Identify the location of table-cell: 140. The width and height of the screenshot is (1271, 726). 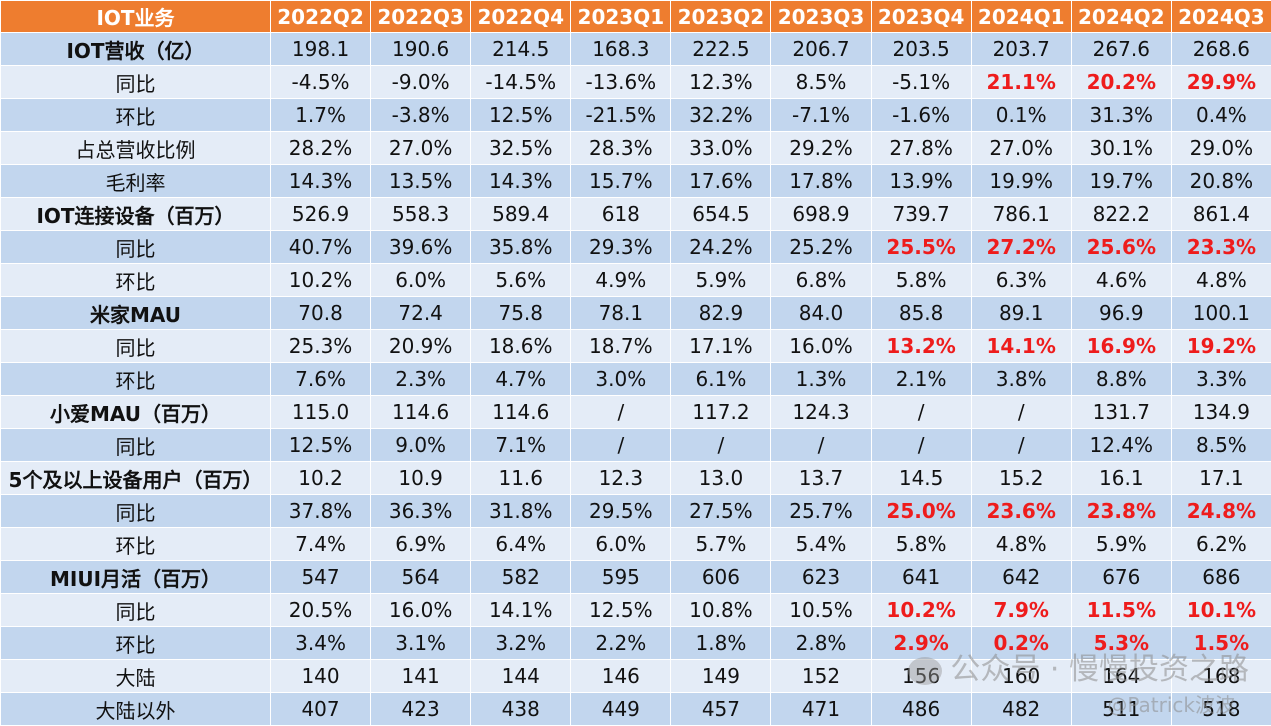
(320, 676).